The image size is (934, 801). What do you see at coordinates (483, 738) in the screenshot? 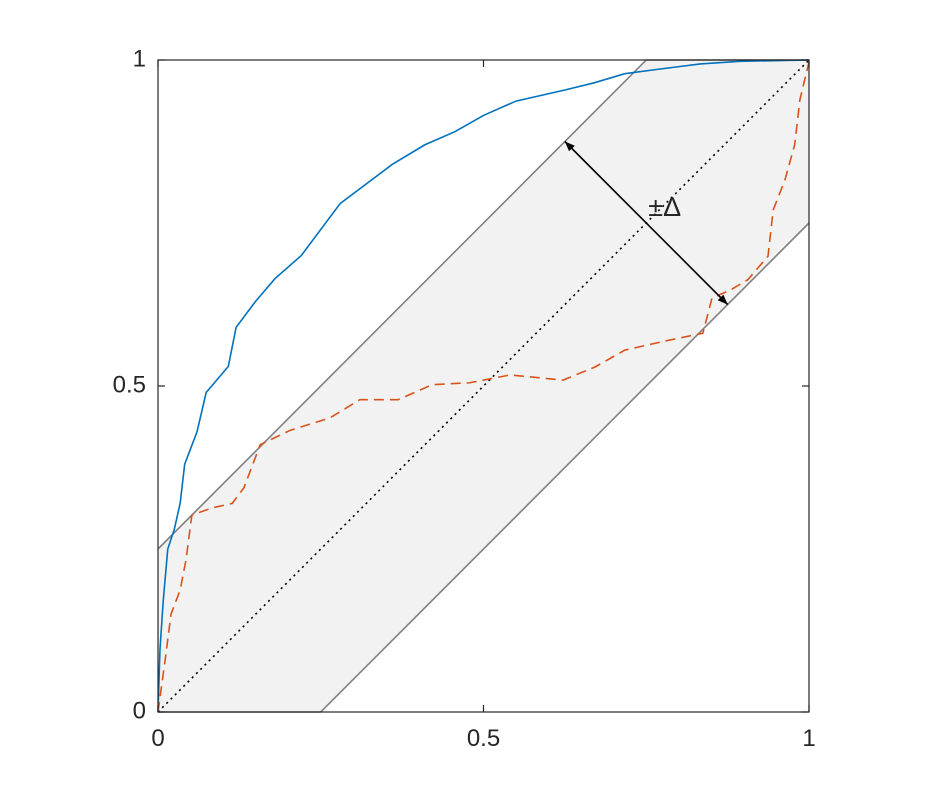
I see `x-tick-label: 0.5` at bounding box center [483, 738].